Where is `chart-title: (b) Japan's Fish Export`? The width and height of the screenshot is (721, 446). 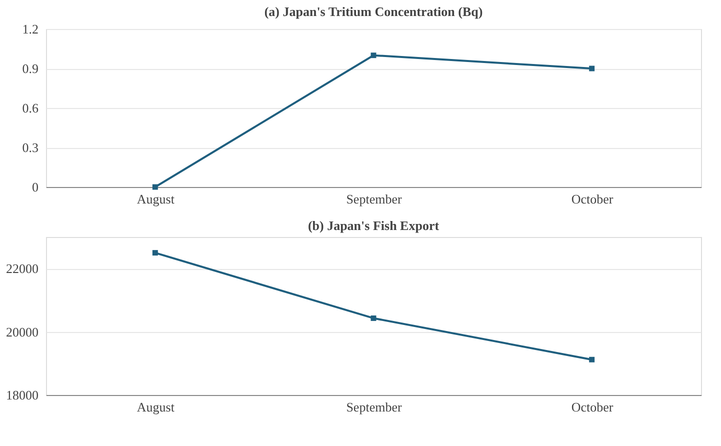
chart-title: (b) Japan's Fish Export is located at coordinates (374, 225).